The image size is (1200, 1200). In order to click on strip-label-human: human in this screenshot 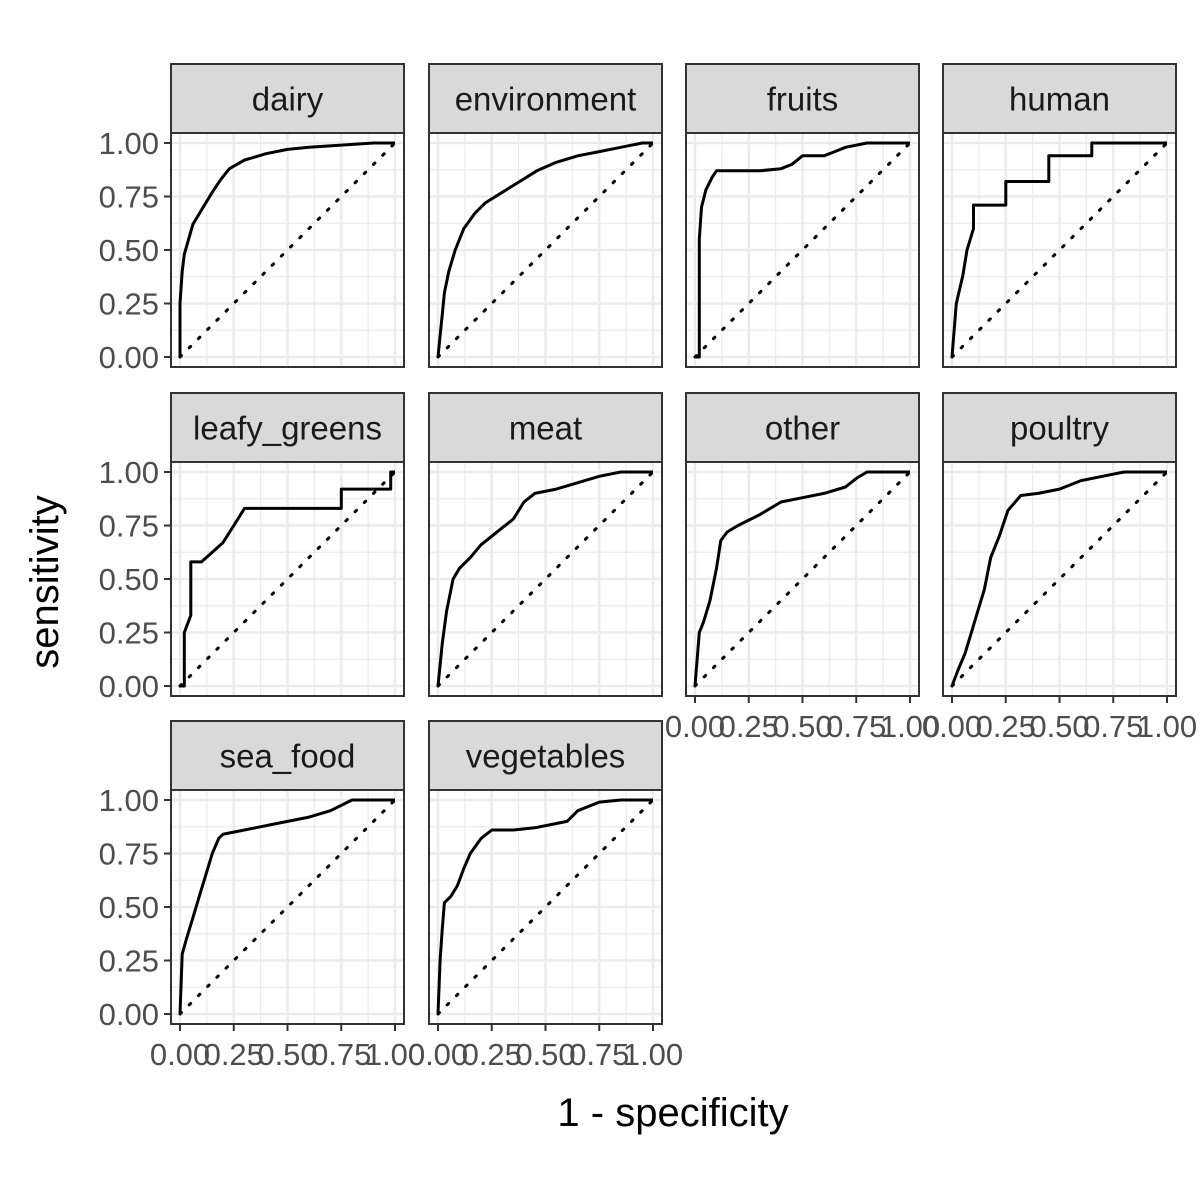, I will do `click(1059, 99)`.